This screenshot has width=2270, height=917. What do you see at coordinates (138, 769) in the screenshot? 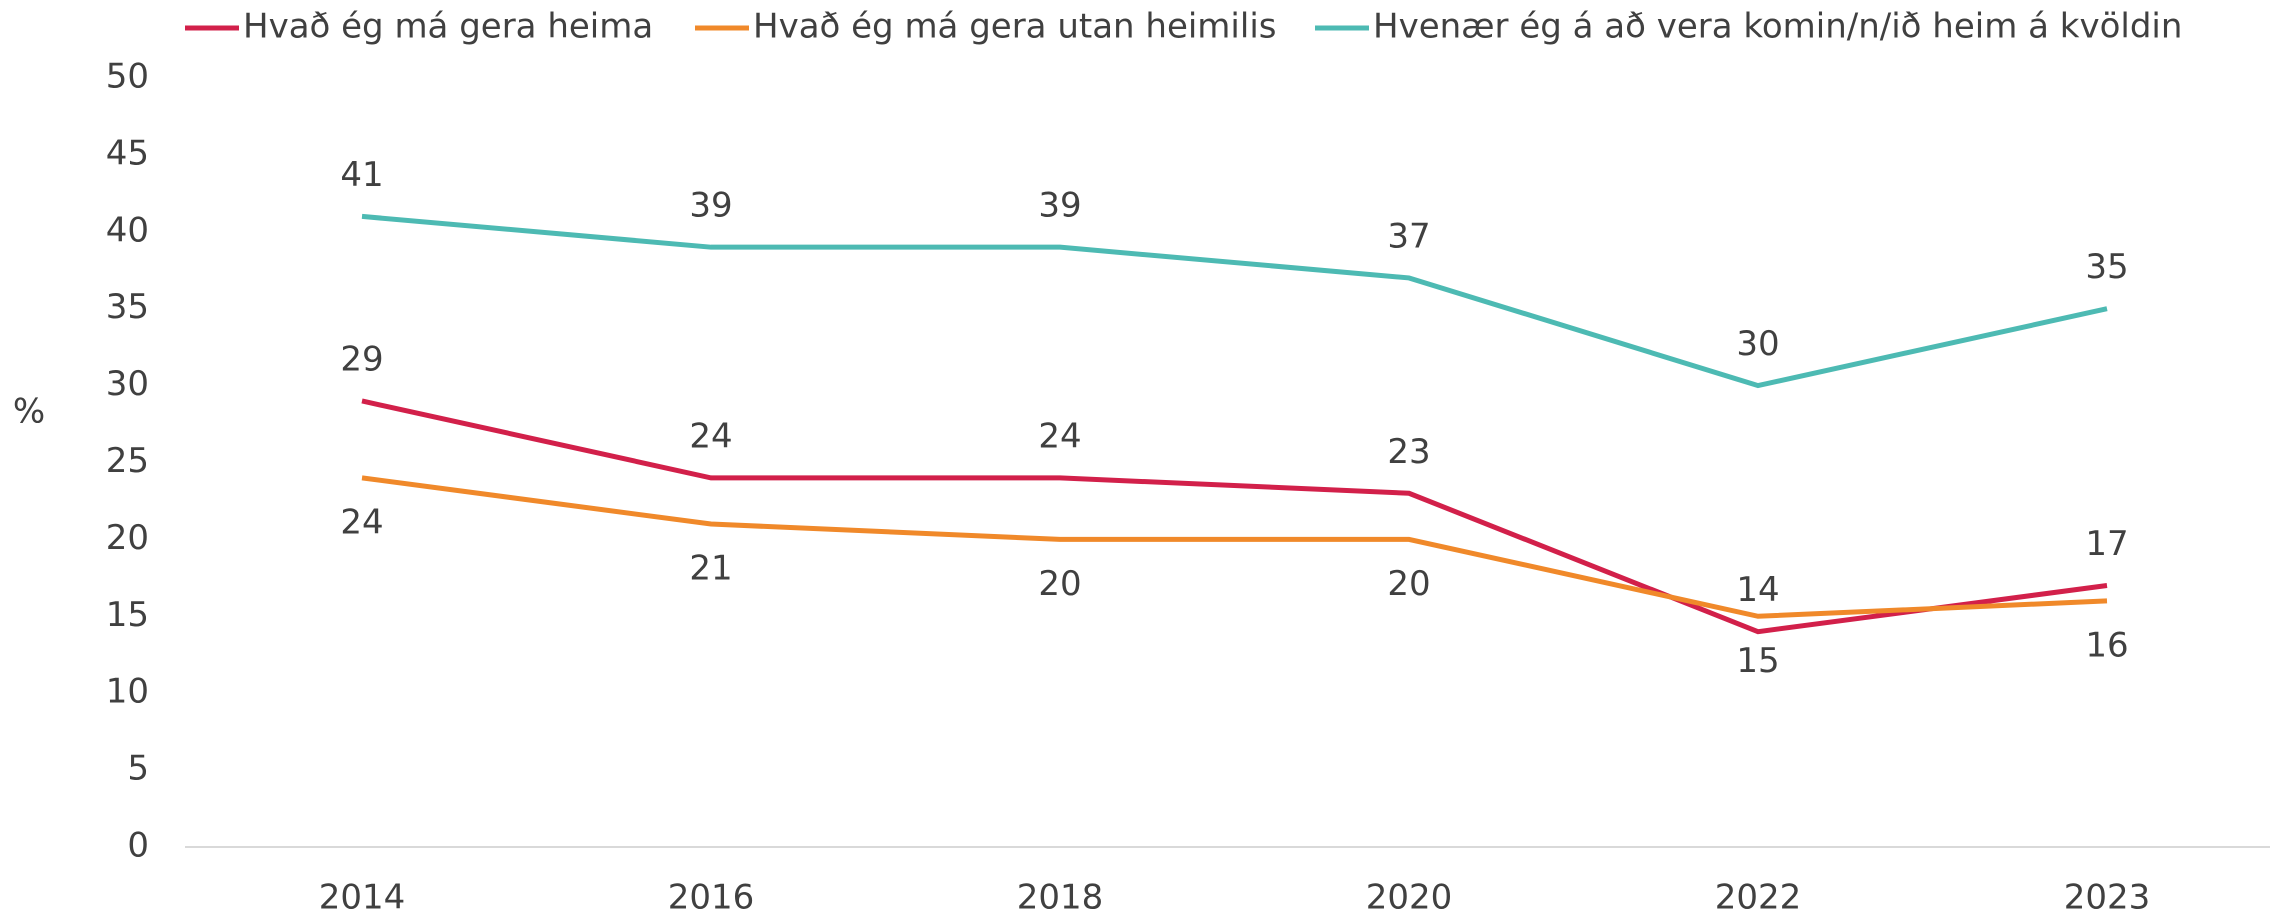
I see `y-tick-label: 5` at bounding box center [138, 769].